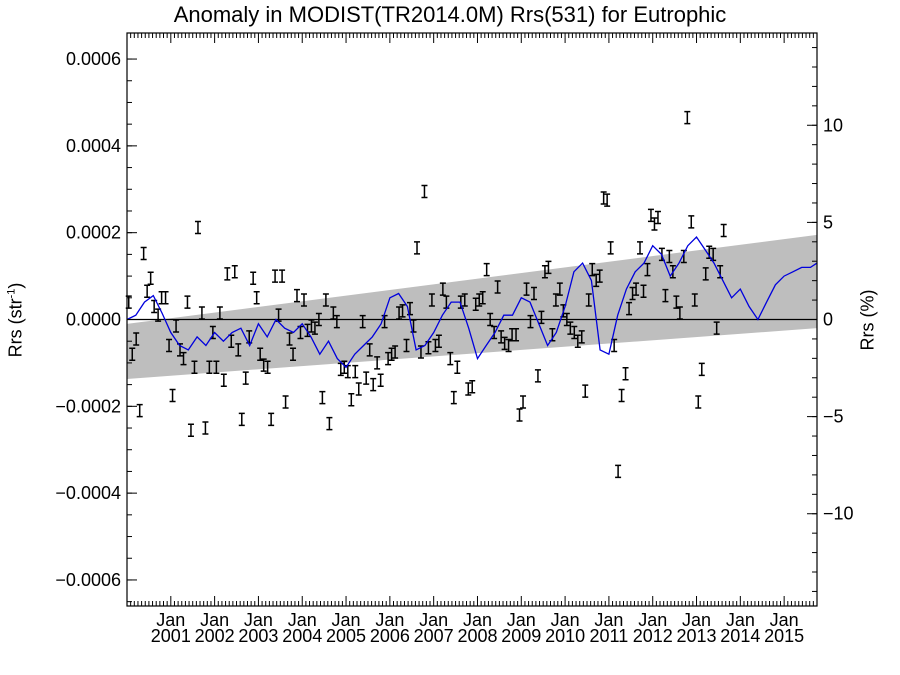 The height and width of the screenshot is (675, 900). What do you see at coordinates (93, 320) in the screenshot?
I see `y-tick-label: 0.0000` at bounding box center [93, 320].